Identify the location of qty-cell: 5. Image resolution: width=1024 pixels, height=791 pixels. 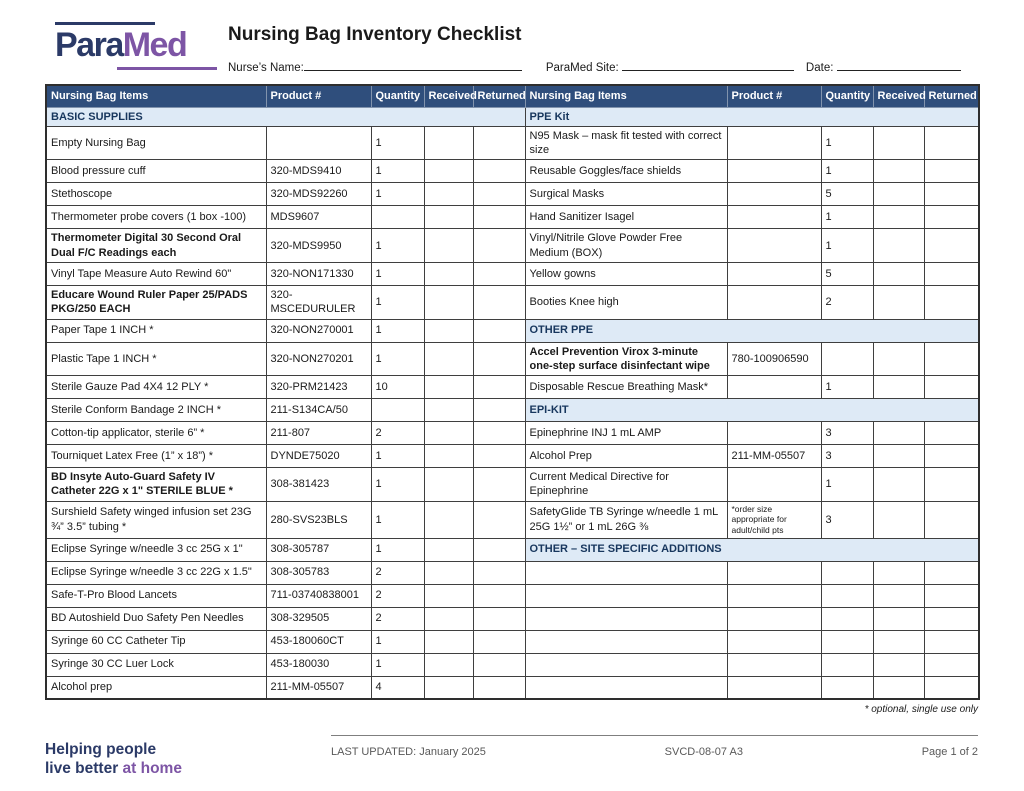
(847, 273).